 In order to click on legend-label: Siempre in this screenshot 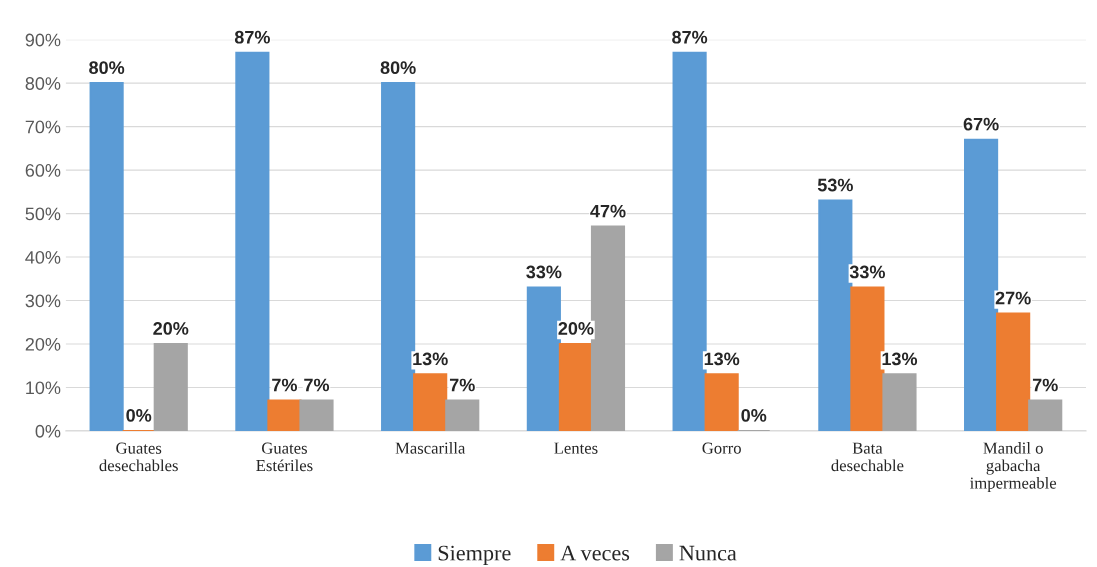, I will do `click(474, 555)`.